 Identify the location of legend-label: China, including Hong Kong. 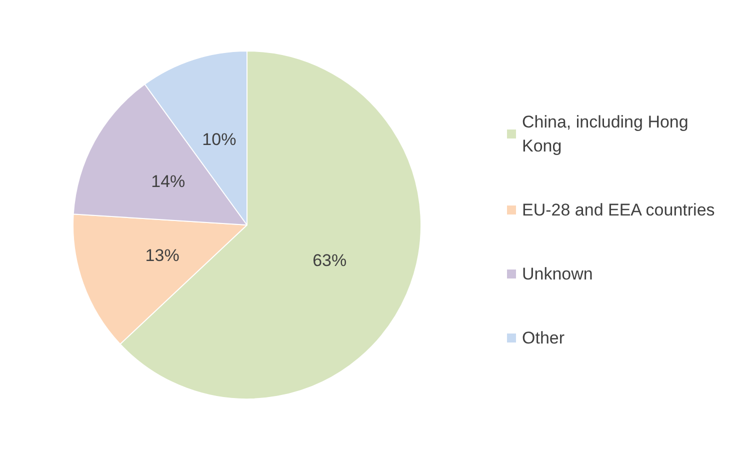
(608, 134).